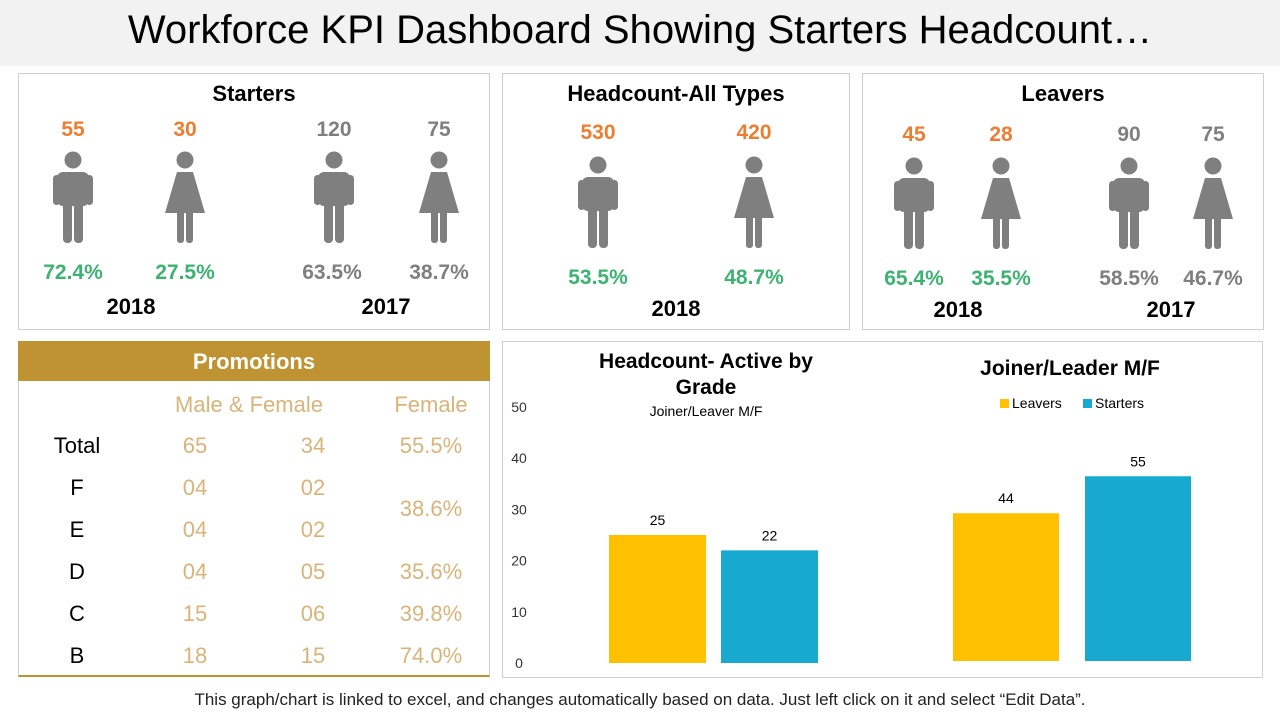  Describe the element at coordinates (431, 508) in the screenshot. I see `promotions-merged-pct: 38.6%` at that location.